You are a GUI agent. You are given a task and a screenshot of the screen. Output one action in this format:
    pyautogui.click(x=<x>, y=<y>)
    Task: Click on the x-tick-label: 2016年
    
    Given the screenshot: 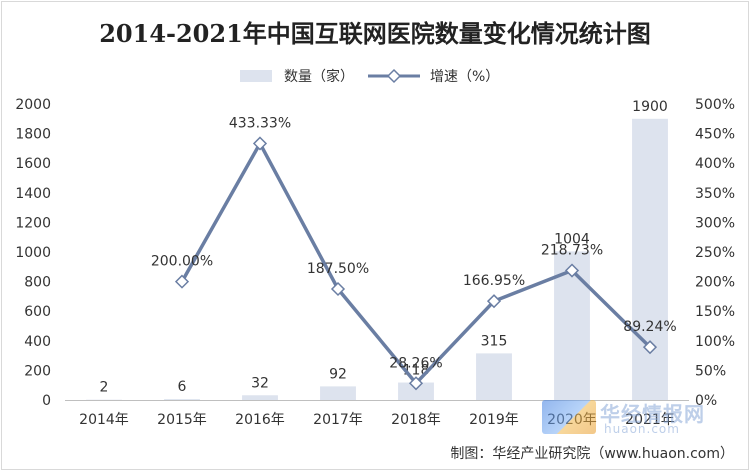 What is the action you would take?
    pyautogui.click(x=260, y=420)
    